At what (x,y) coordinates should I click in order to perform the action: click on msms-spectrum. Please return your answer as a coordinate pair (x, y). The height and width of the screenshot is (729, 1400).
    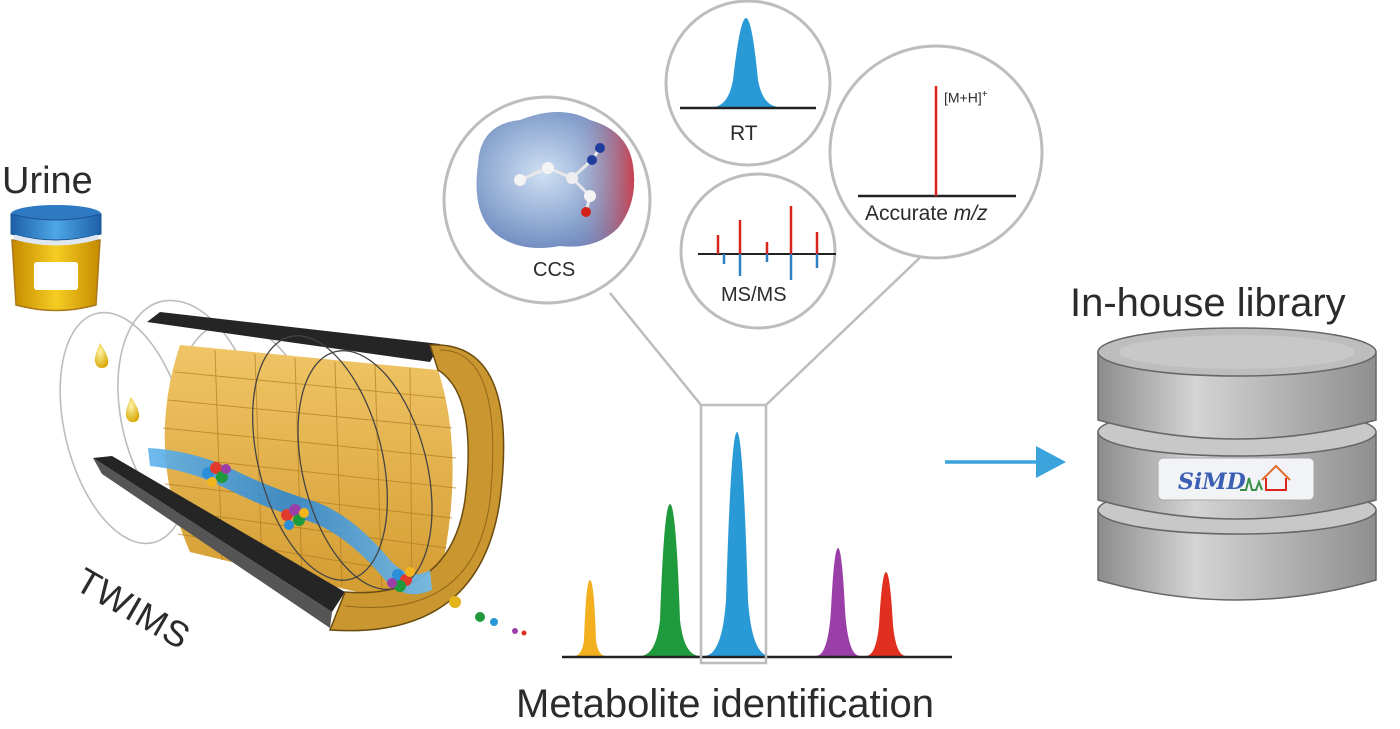
    Looking at the image, I should click on (767, 243).